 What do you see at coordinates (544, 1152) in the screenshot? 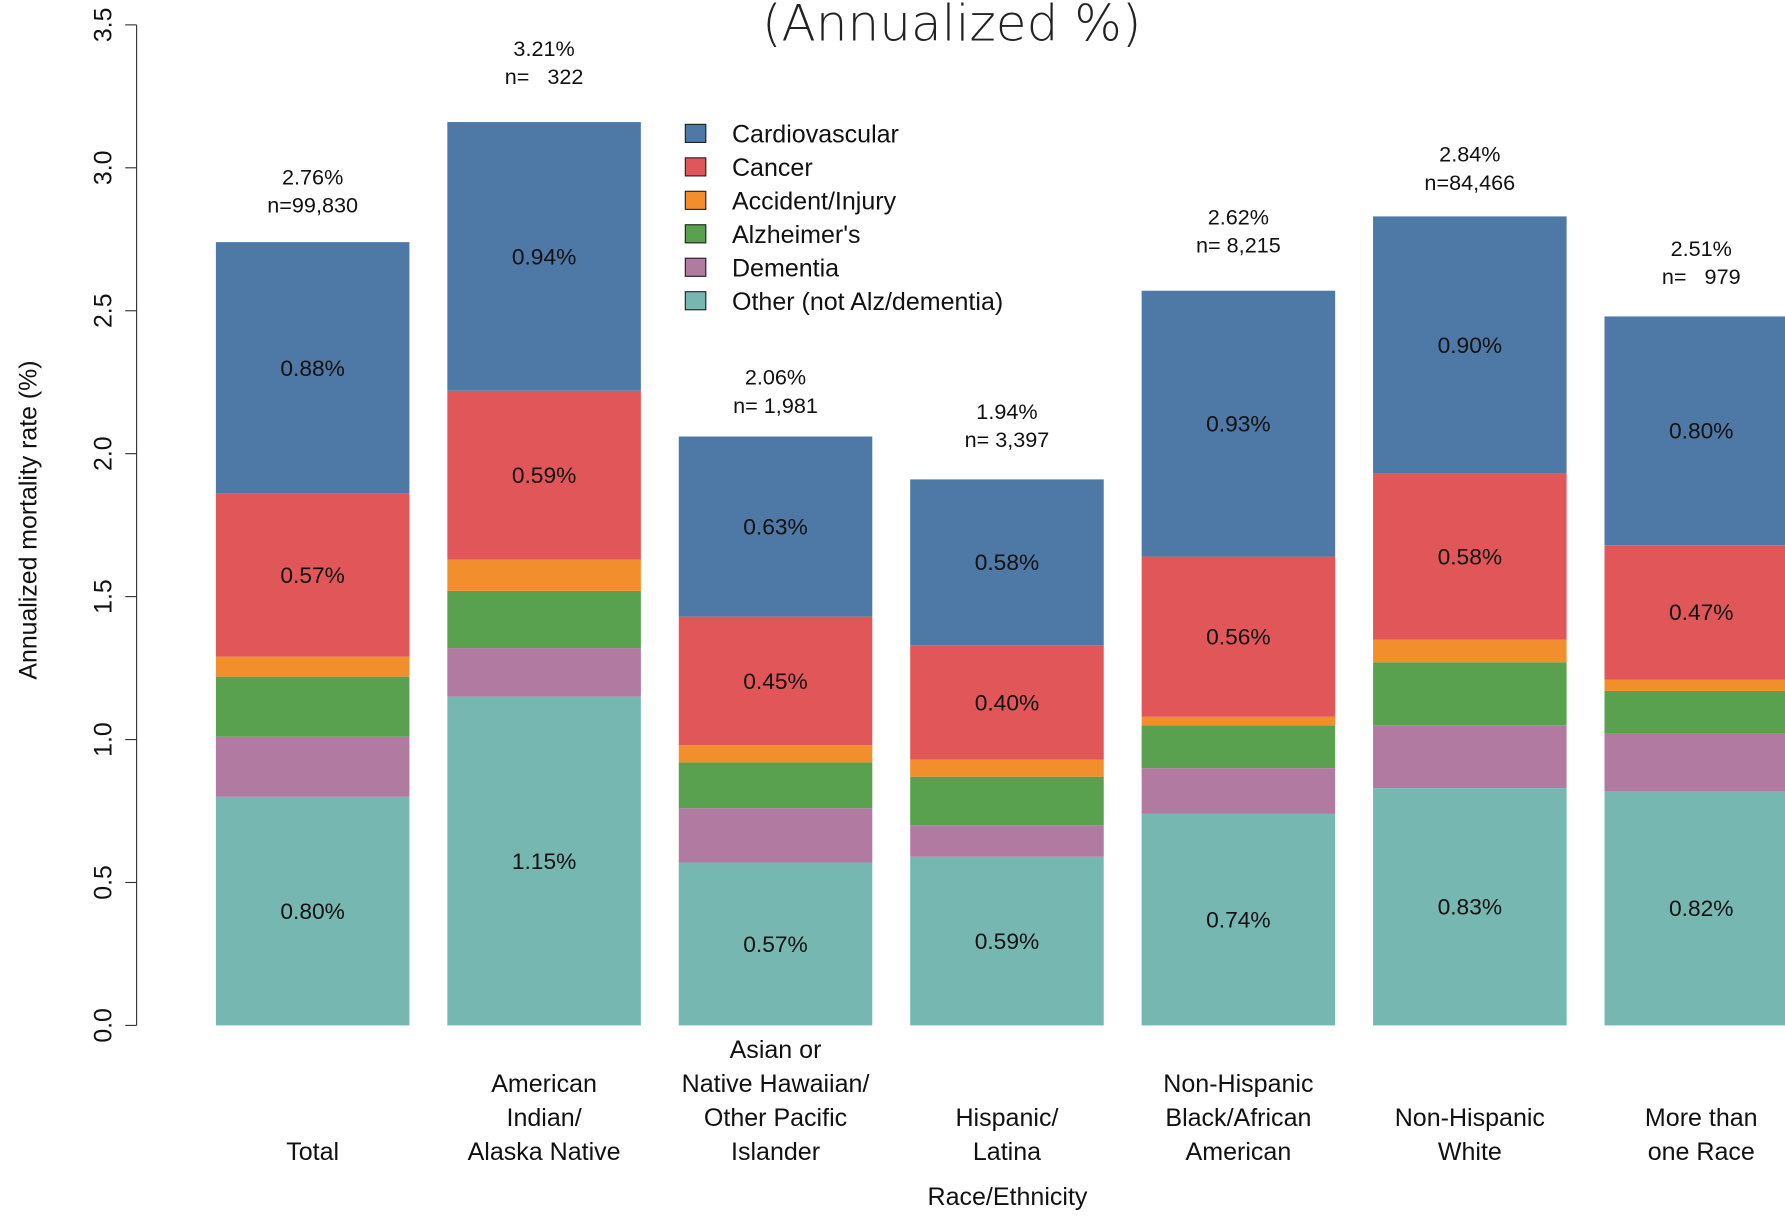
I see `x-tick-label: Alaska Native` at bounding box center [544, 1152].